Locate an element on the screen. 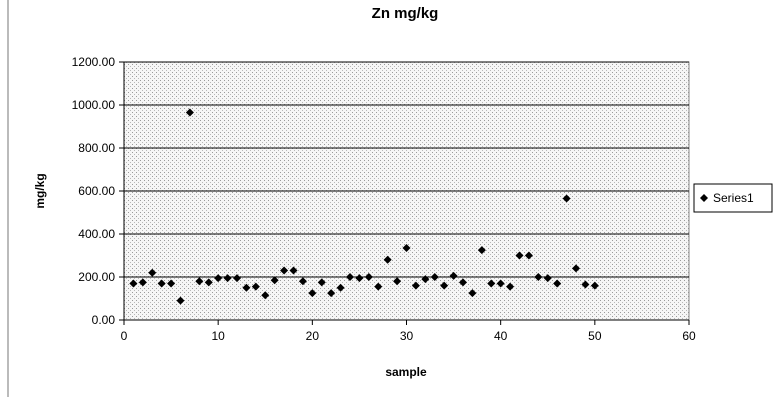  x-tick-label: 10 is located at coordinates (218, 336).